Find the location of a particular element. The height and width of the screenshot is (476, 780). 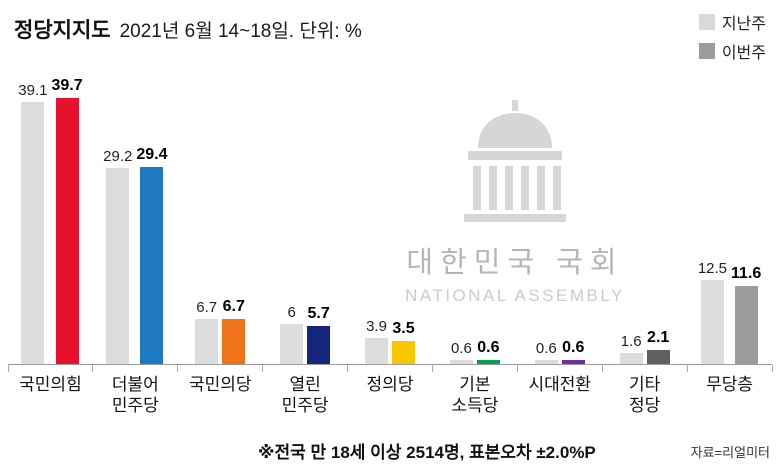

legend-item-this-week: 이번주 is located at coordinates (732, 51).